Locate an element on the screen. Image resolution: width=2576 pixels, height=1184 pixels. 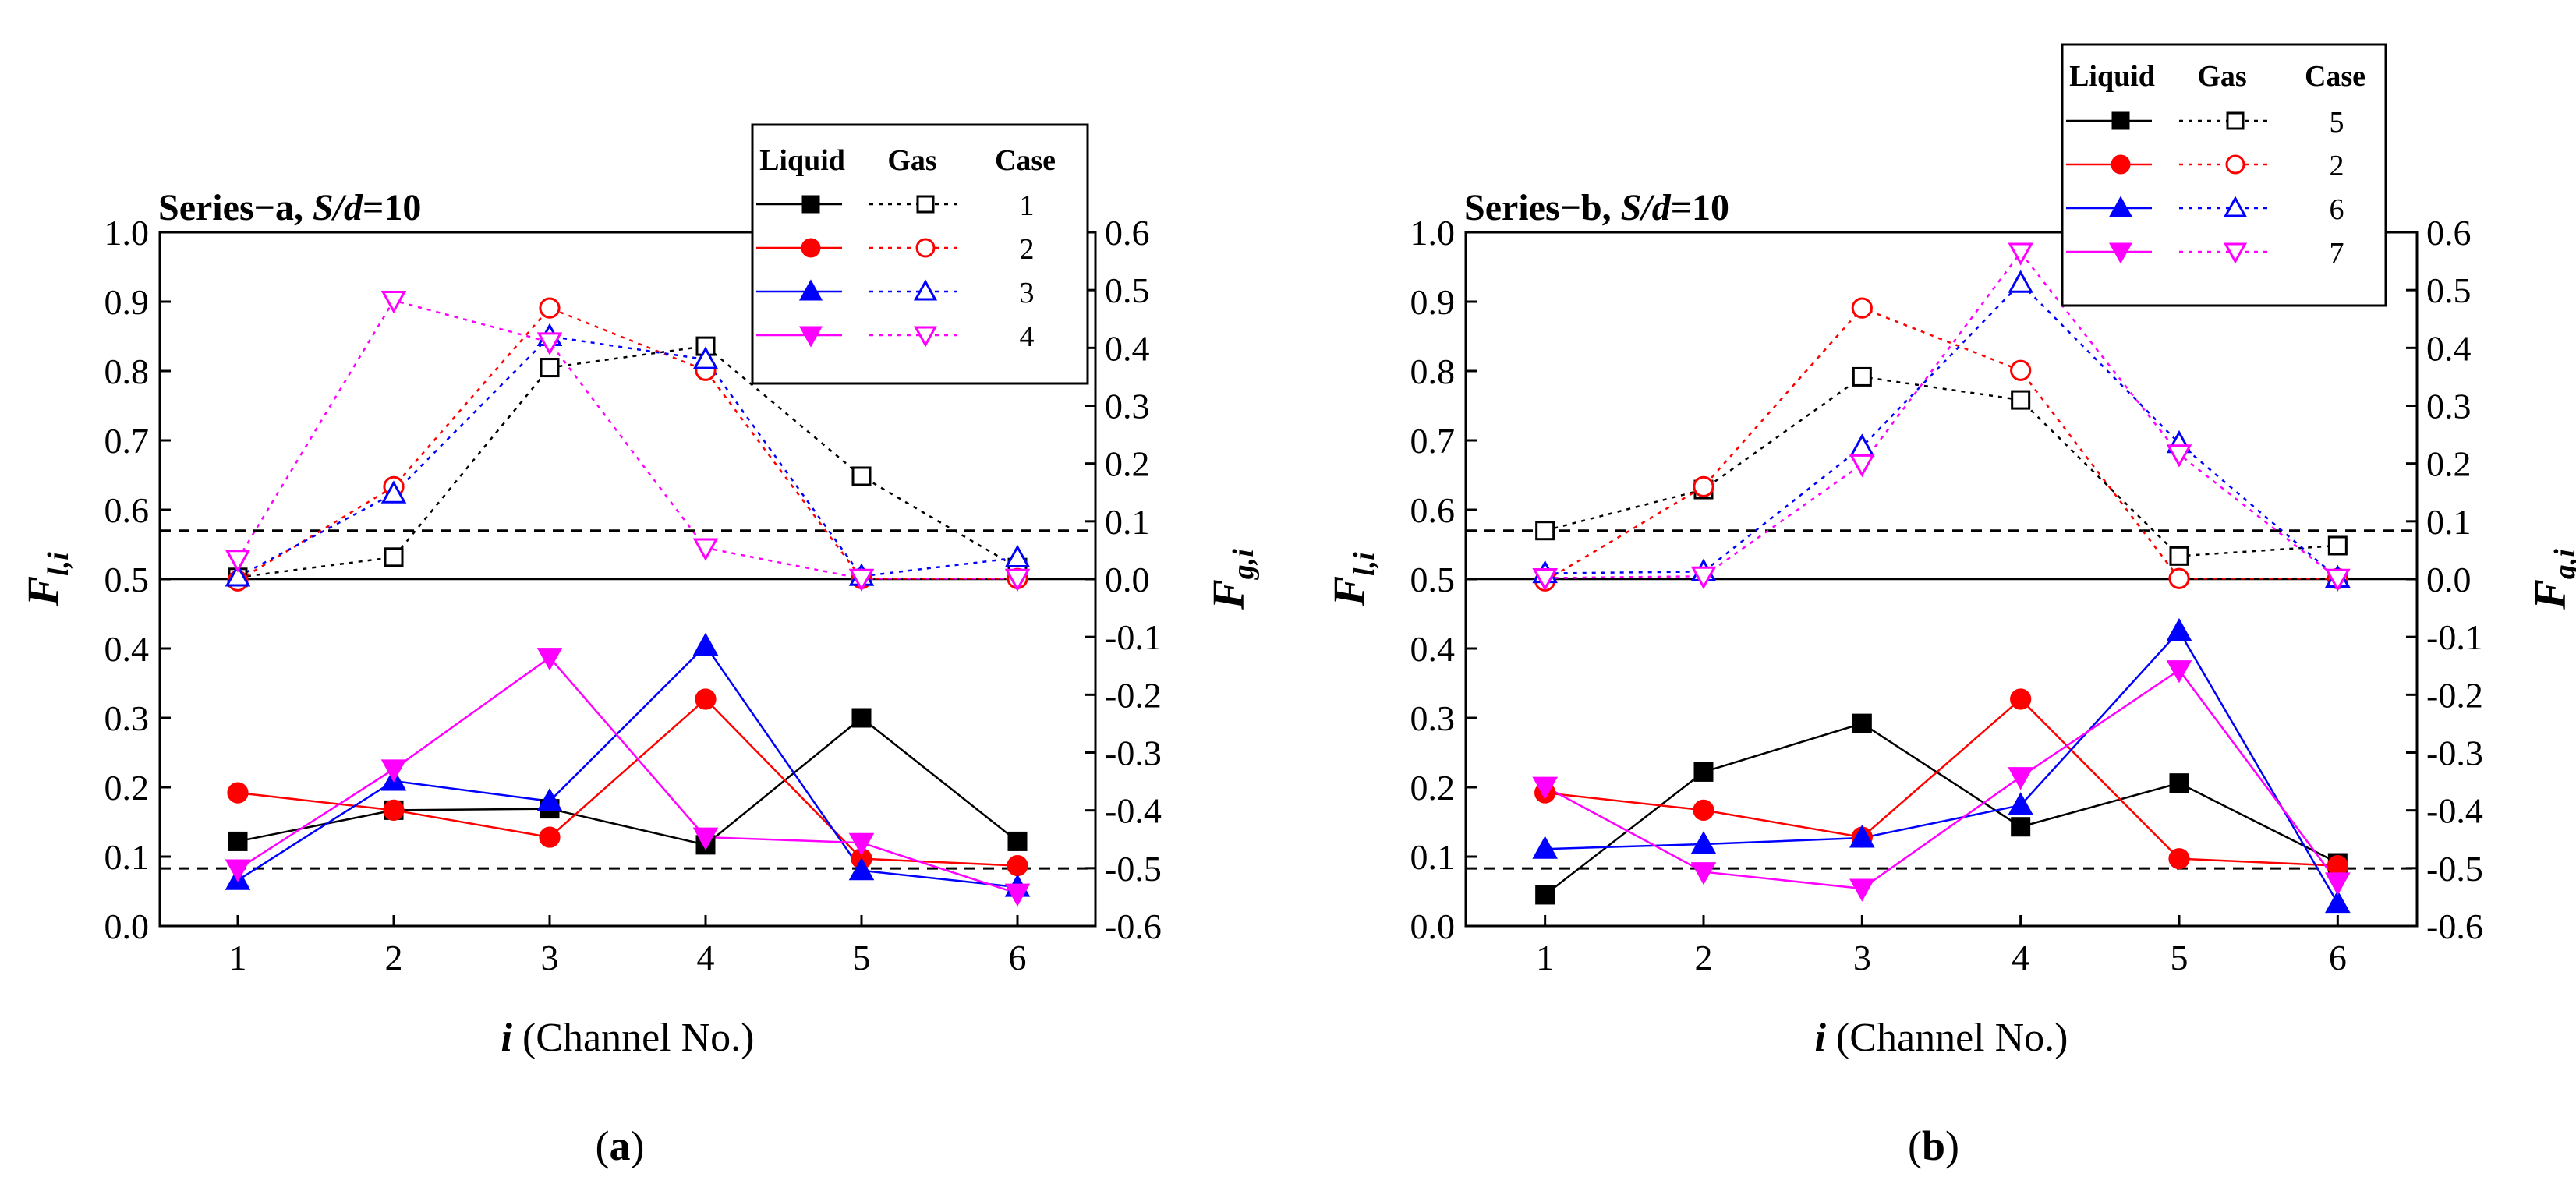
y-tick-label: 0.8 is located at coordinates (1433, 371).